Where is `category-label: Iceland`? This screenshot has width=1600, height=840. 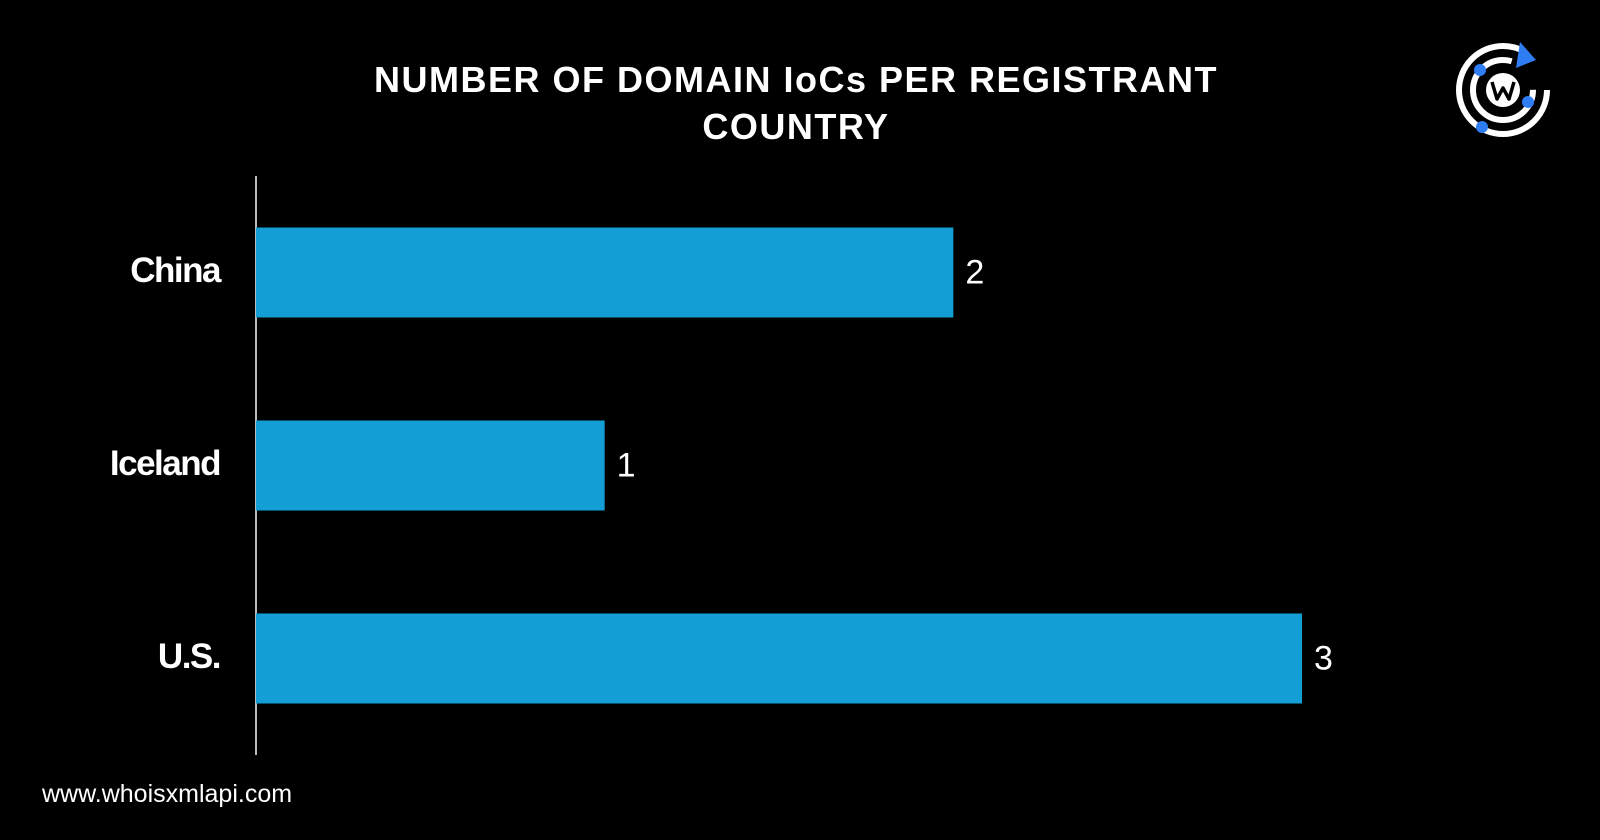 category-label: Iceland is located at coordinates (165, 463).